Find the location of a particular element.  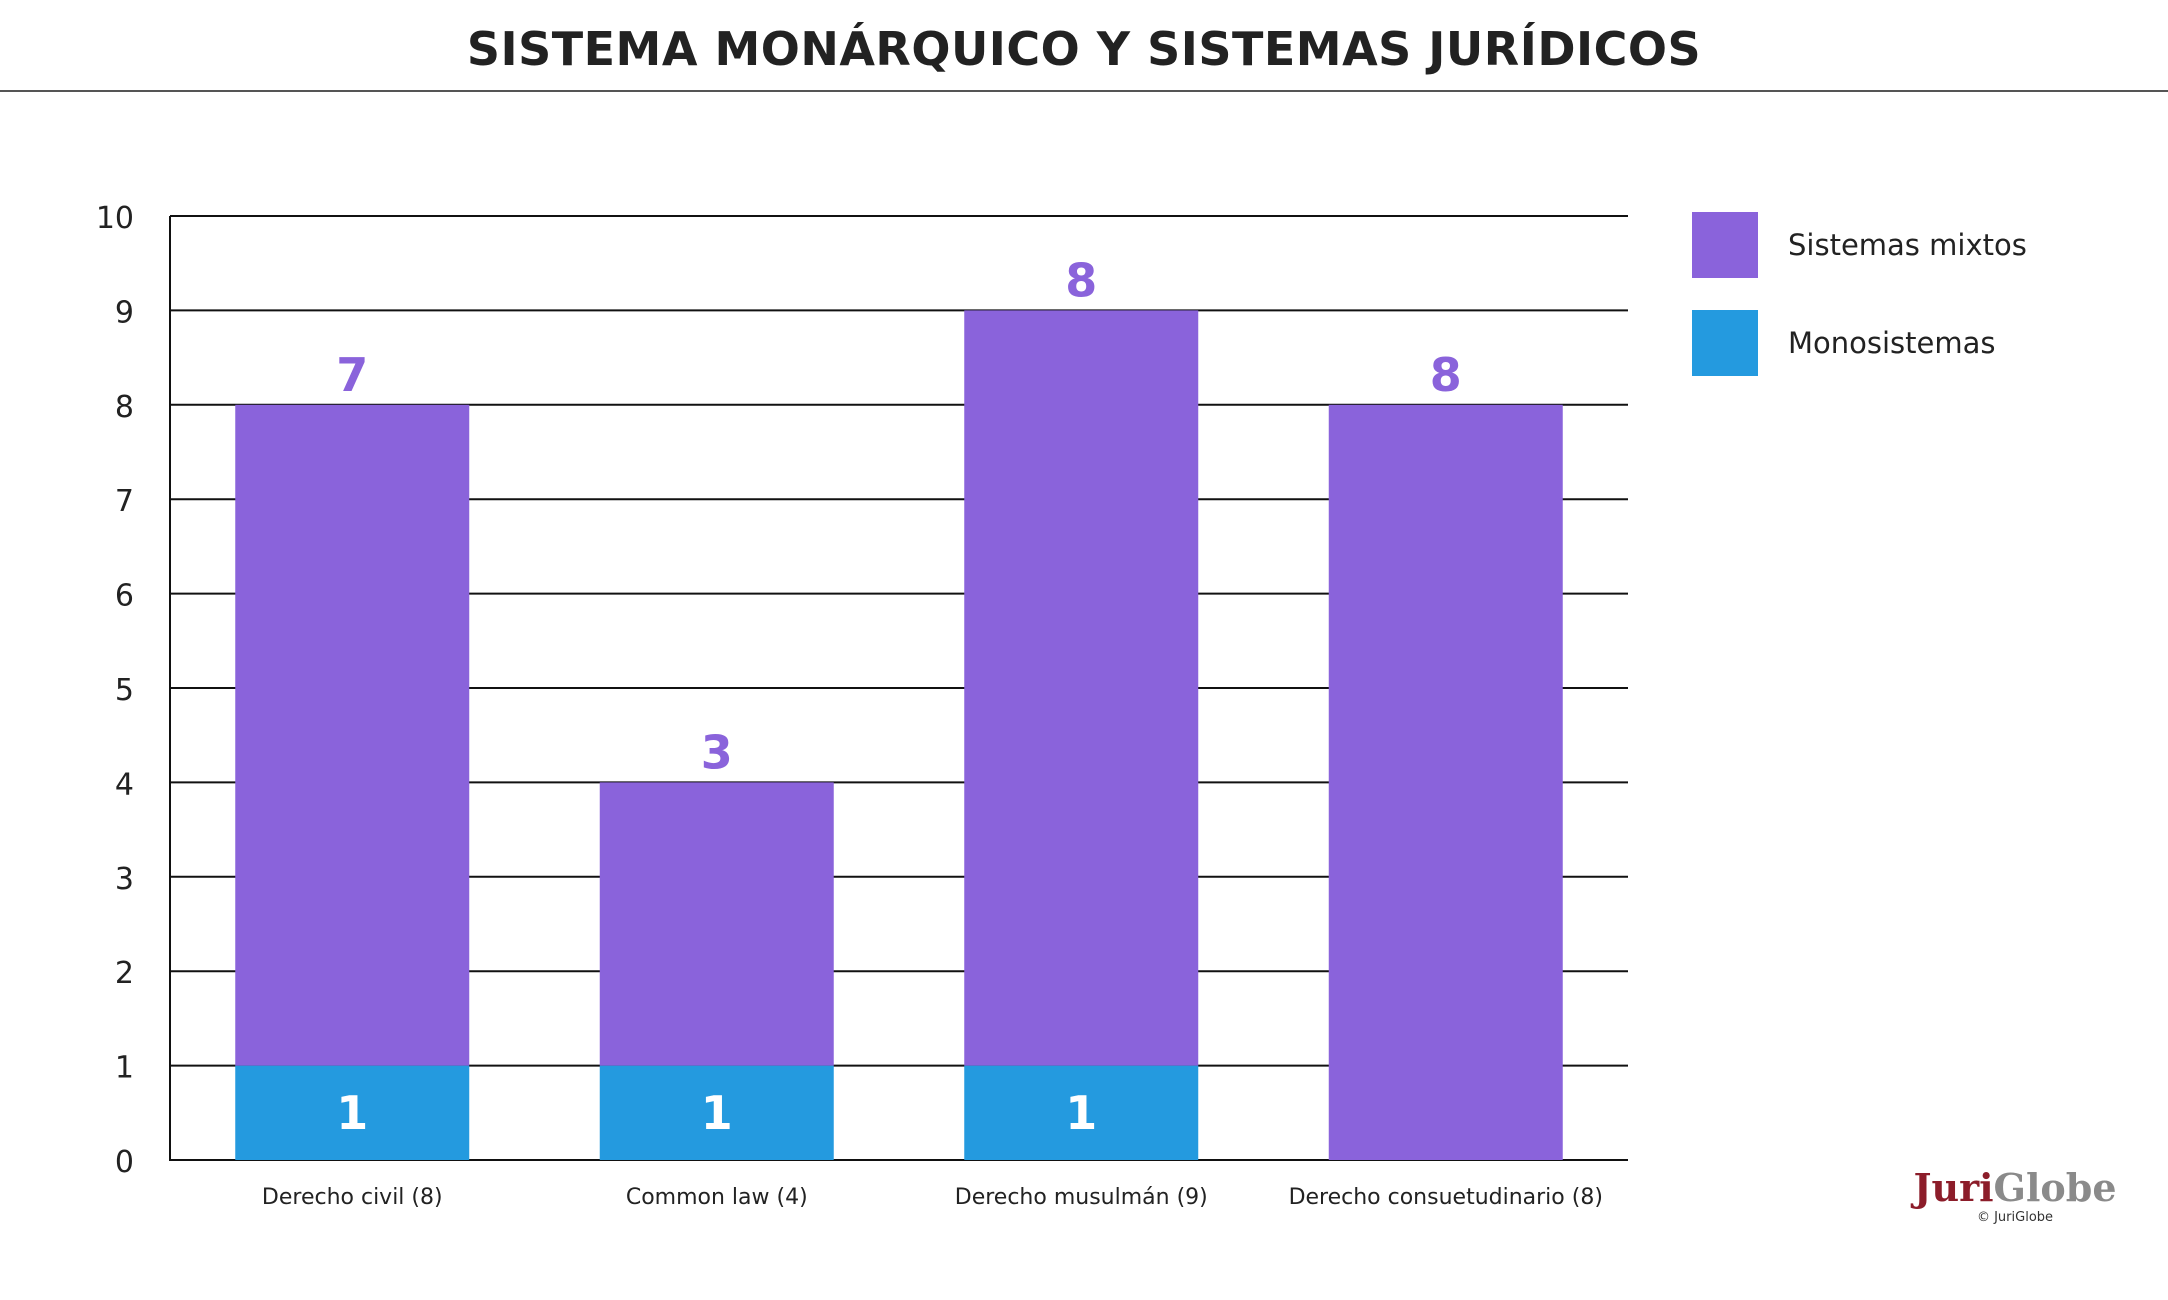

chart-title: SISTEMA MONÁRQUICO Y SISTEMAS JURÍDICOS is located at coordinates (1084, 49).